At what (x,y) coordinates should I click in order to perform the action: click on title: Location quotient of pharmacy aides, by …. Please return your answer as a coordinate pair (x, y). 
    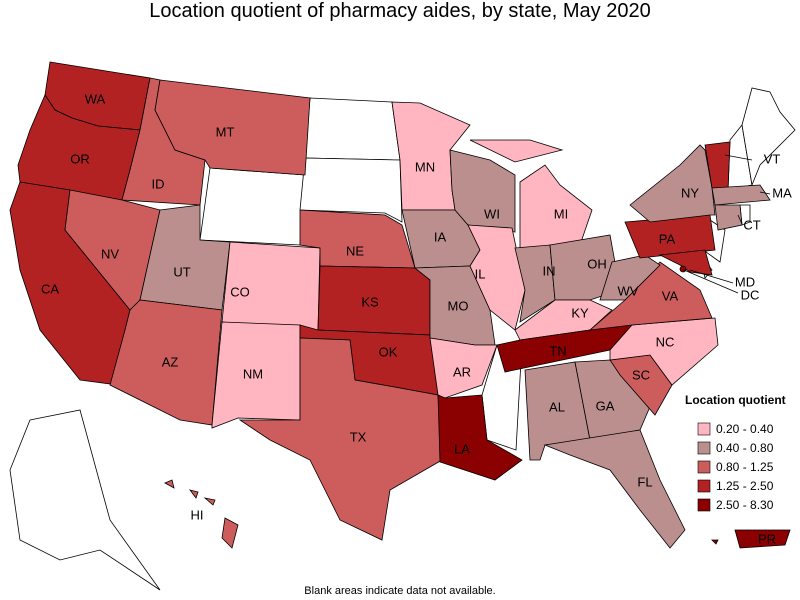
    Looking at the image, I should click on (399, 11).